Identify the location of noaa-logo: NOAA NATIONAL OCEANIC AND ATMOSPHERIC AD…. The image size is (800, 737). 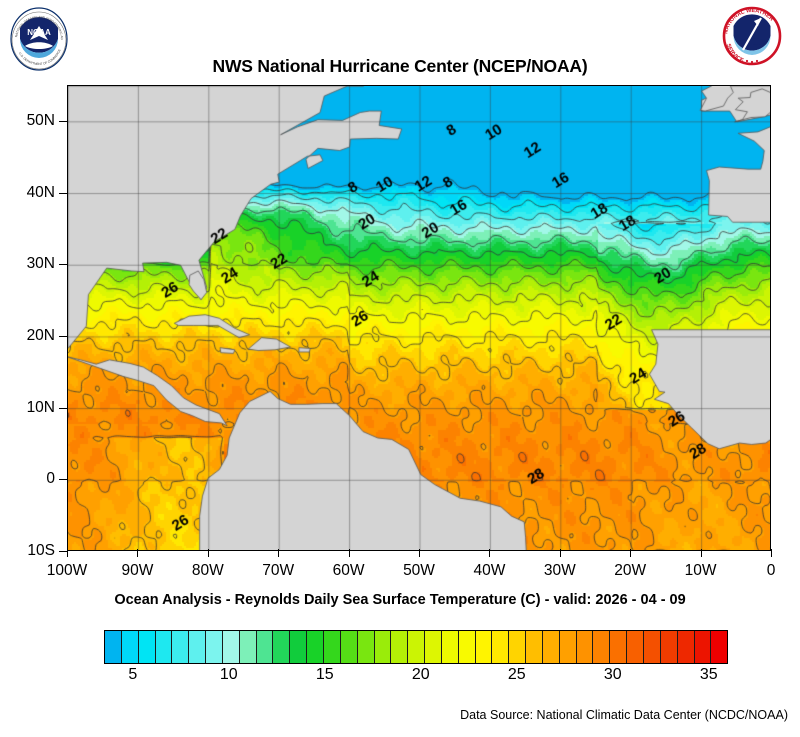
(38, 37).